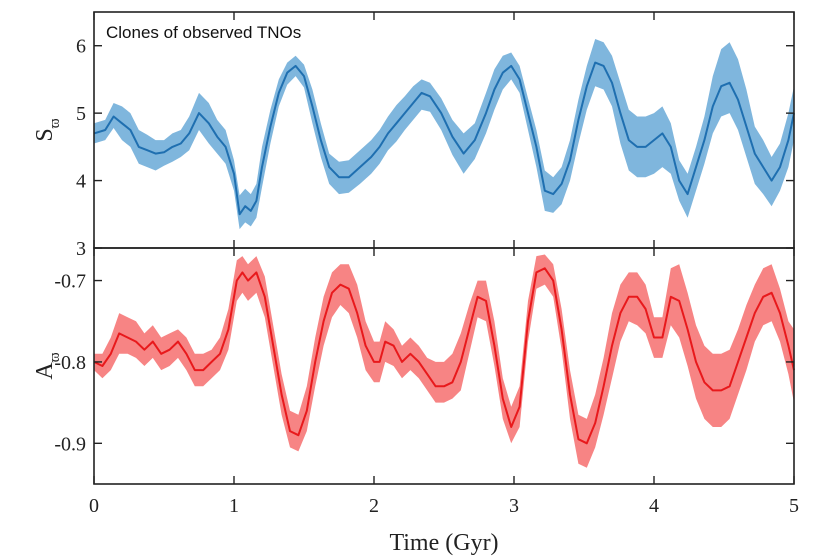 This screenshot has width=830, height=558. I want to click on top-ylabel-sub: ϖ, so click(55, 123).